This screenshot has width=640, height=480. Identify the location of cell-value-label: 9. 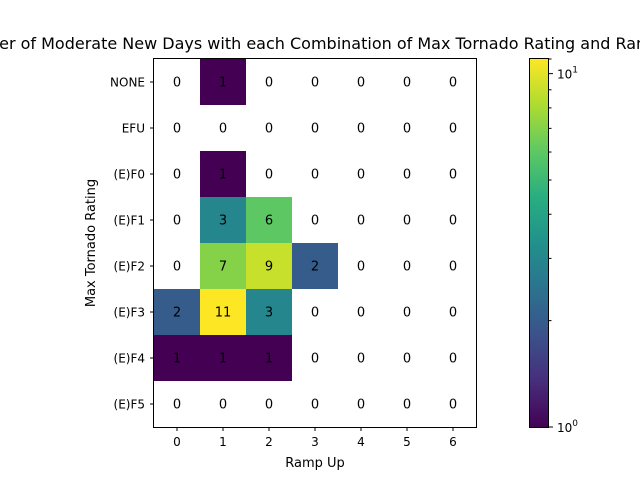
(269, 267).